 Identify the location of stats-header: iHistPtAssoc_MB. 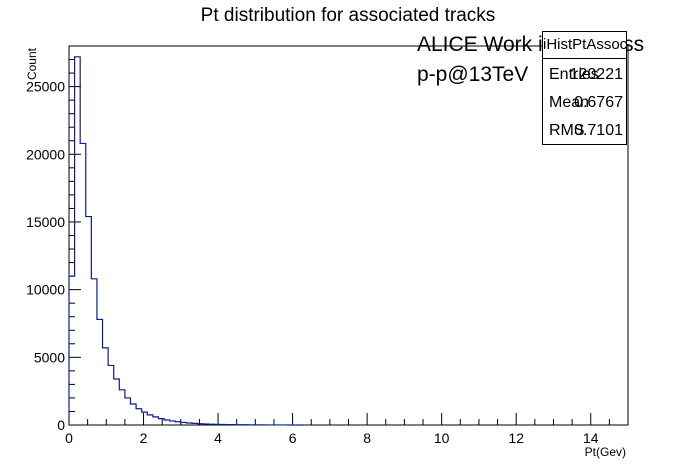
(584, 45).